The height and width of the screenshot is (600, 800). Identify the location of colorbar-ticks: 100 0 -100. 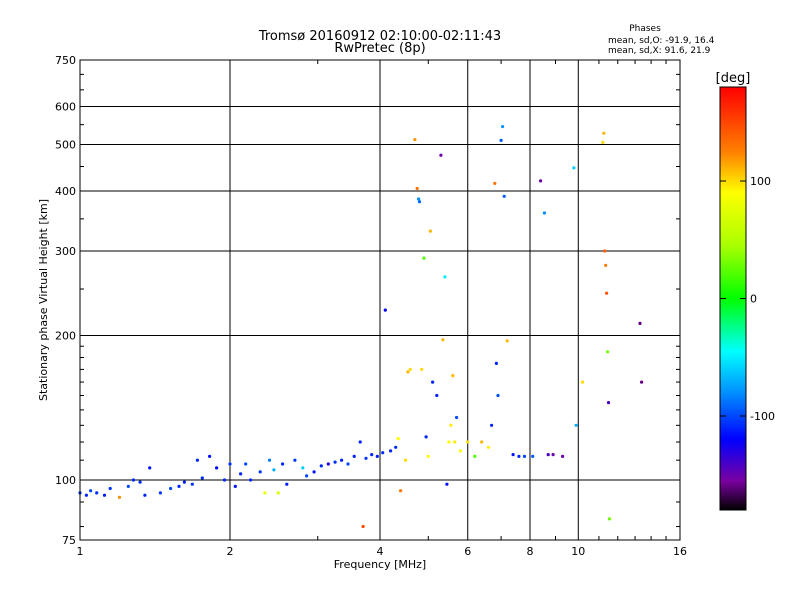
(747, 299).